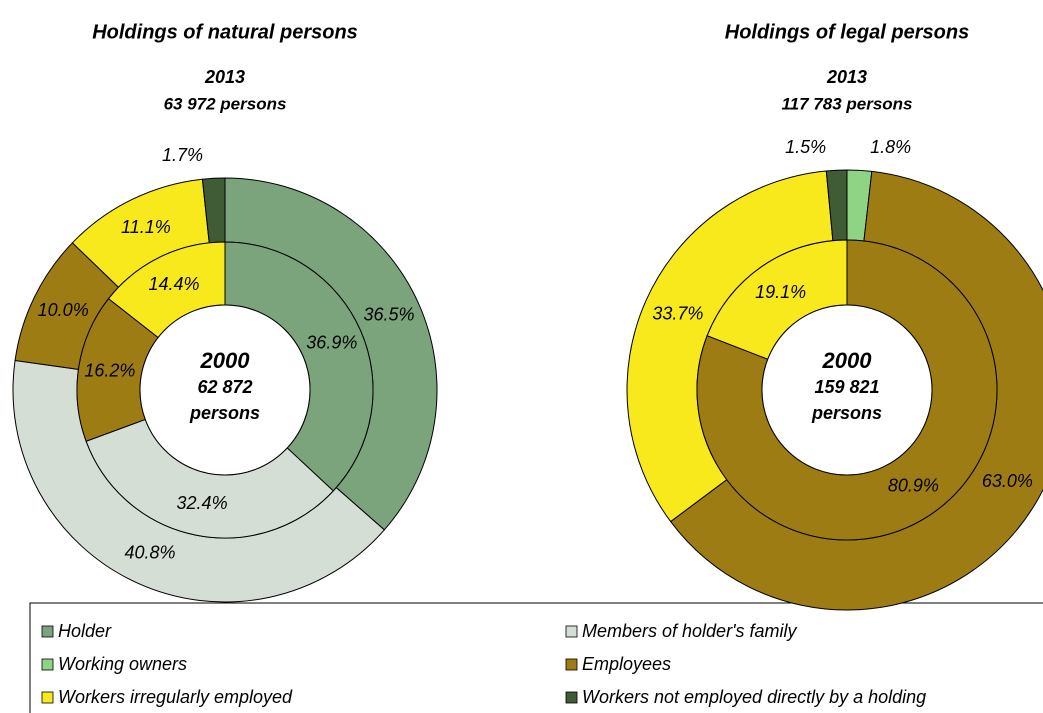 Image resolution: width=1043 pixels, height=713 pixels. What do you see at coordinates (1007, 481) in the screenshot?
I see `data-label: 63.0%` at bounding box center [1007, 481].